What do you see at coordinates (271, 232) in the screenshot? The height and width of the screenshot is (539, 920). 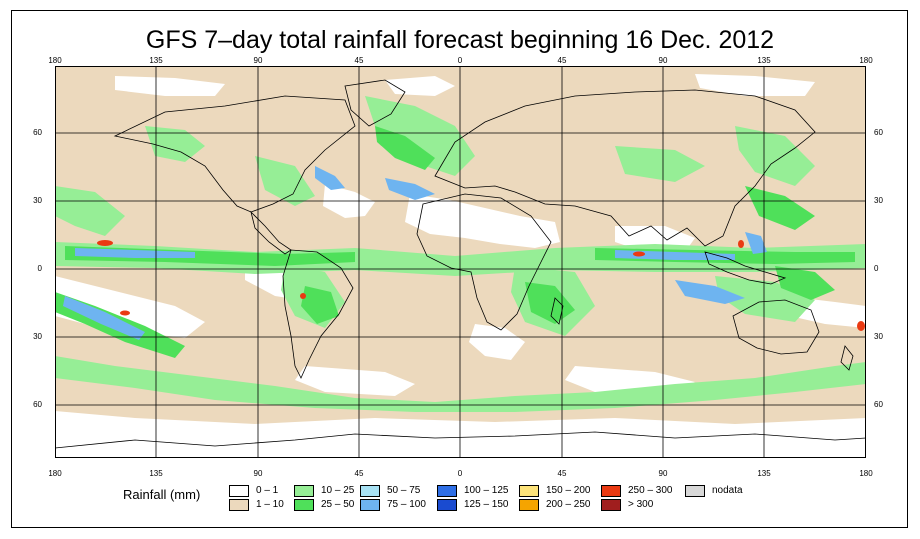 I see `central-america-outline` at bounding box center [271, 232].